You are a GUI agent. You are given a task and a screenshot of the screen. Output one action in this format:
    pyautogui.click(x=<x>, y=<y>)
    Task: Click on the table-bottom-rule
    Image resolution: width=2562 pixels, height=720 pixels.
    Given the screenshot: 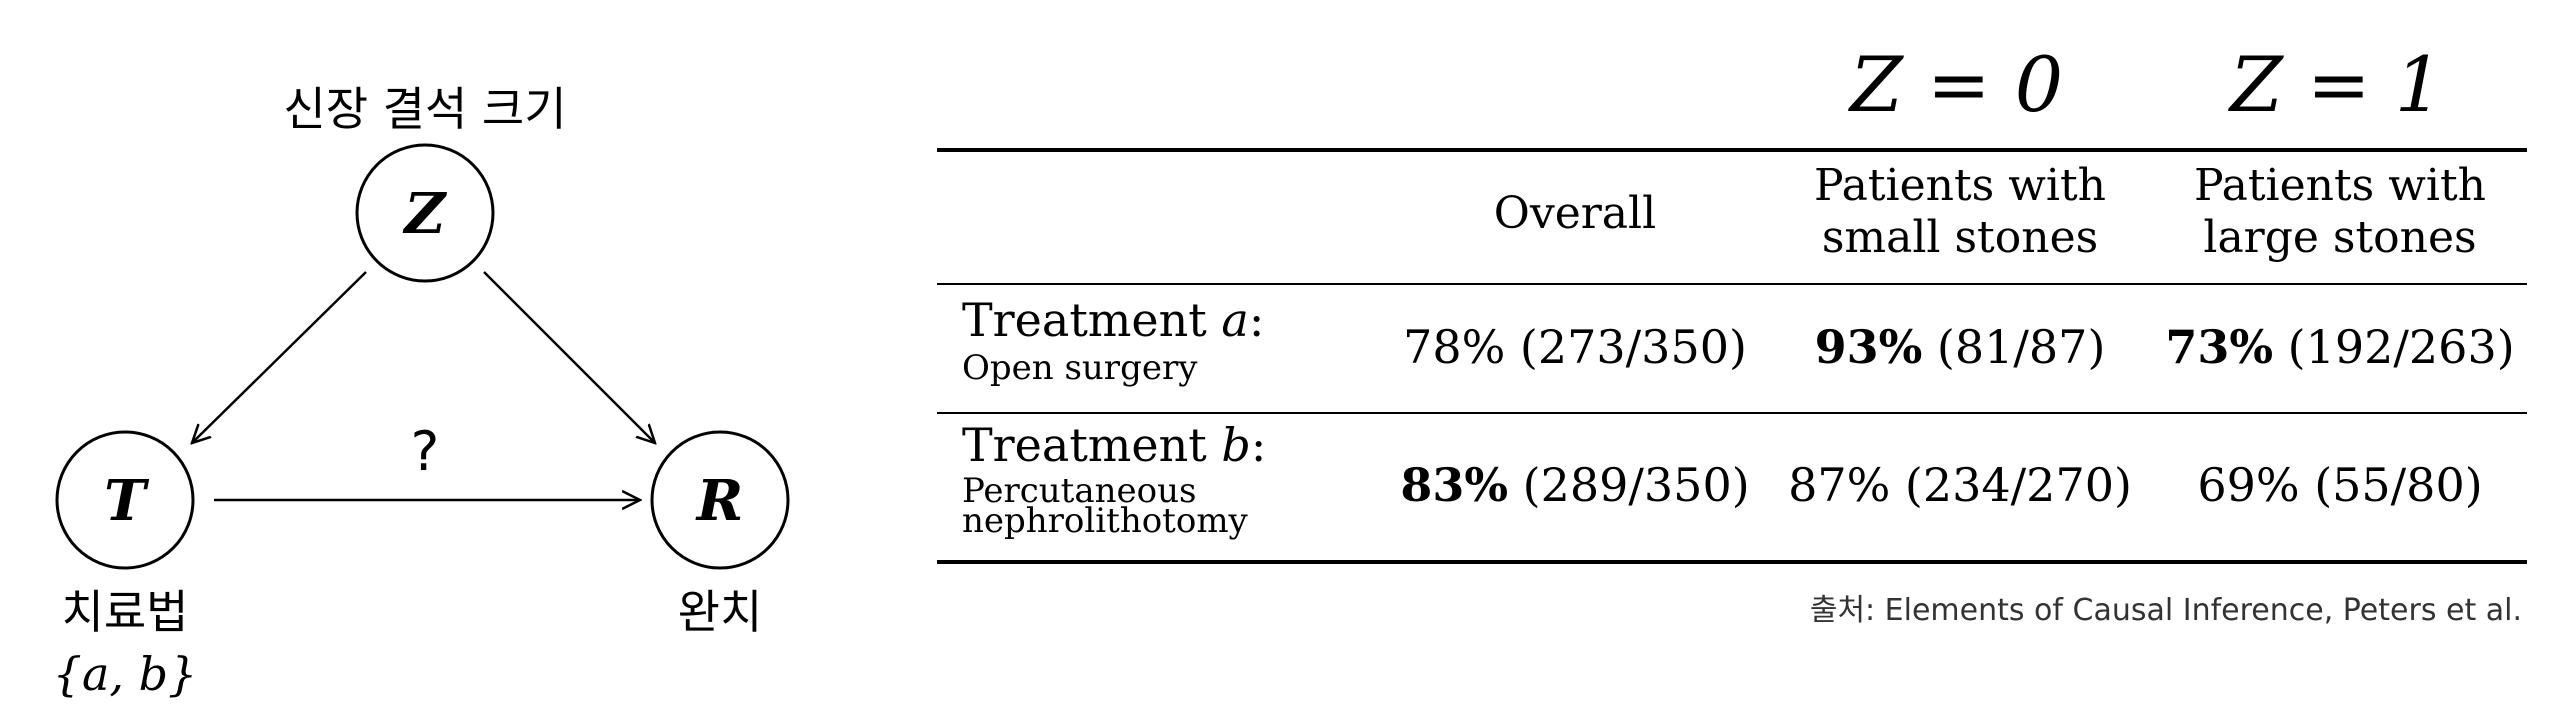 What is the action you would take?
    pyautogui.click(x=1732, y=562)
    